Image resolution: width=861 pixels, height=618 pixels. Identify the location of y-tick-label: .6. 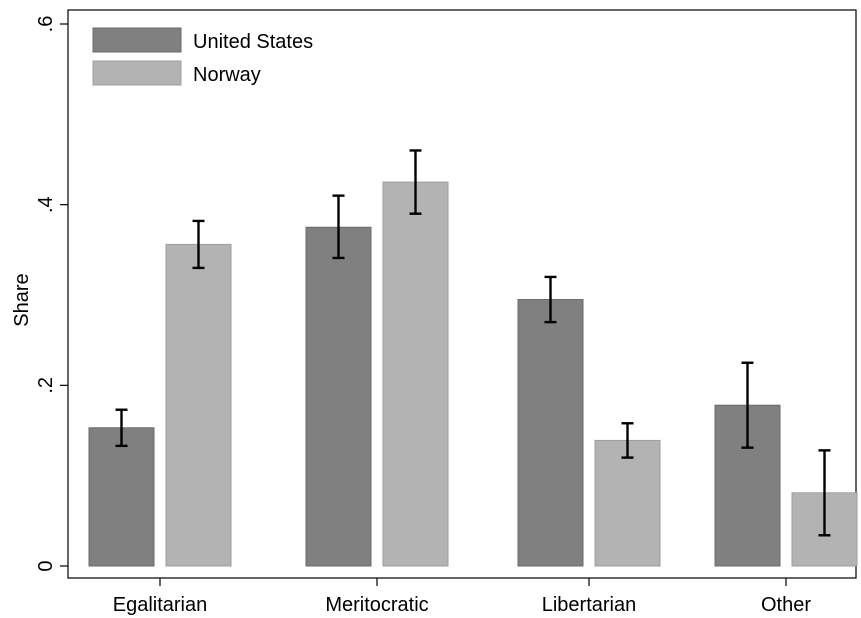
(46, 24).